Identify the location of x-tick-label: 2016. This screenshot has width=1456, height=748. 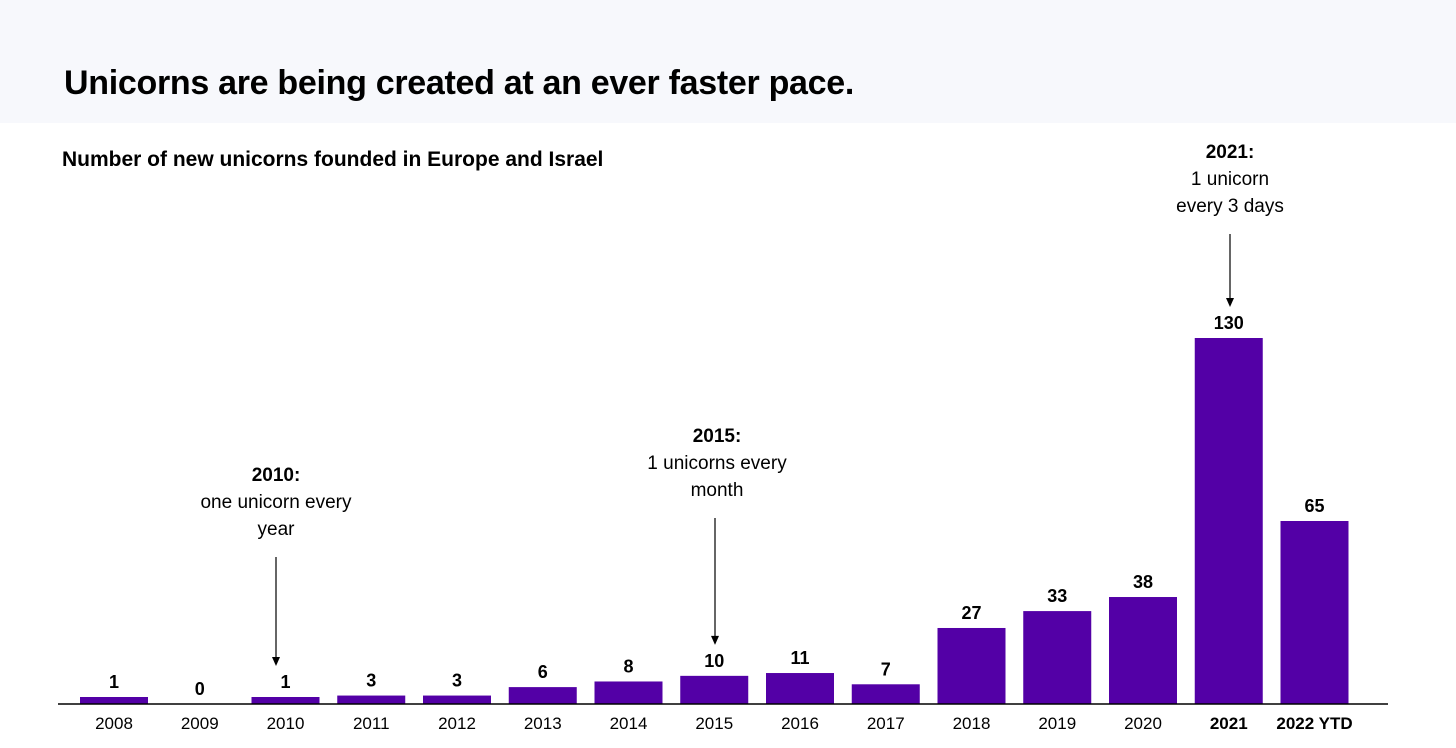
(800, 723).